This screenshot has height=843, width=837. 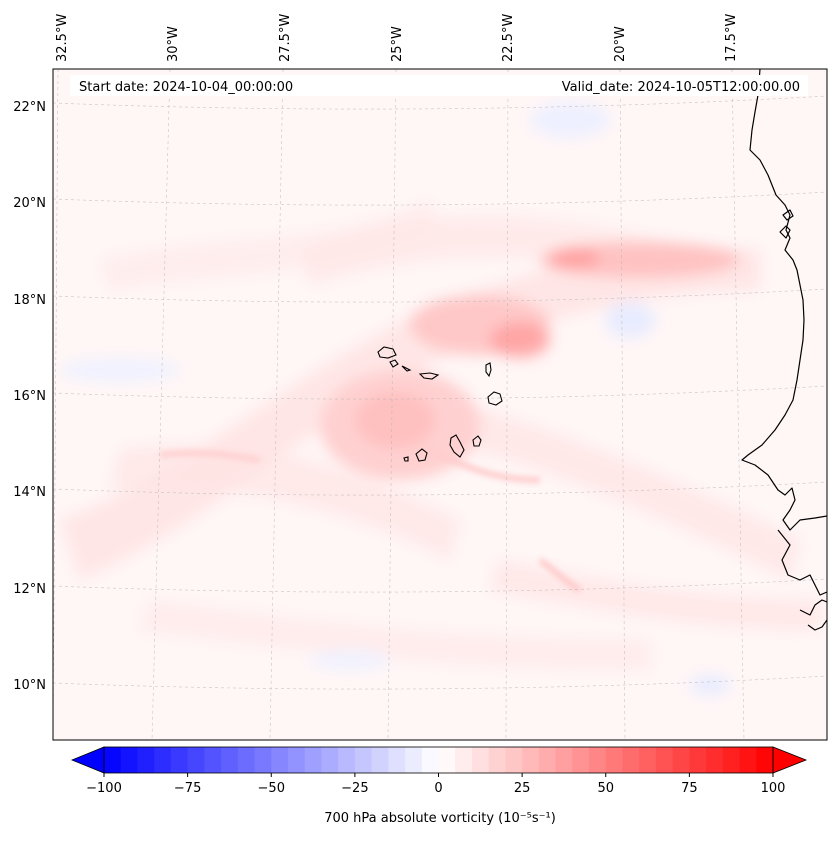 I want to click on island-maio, so click(x=477, y=441).